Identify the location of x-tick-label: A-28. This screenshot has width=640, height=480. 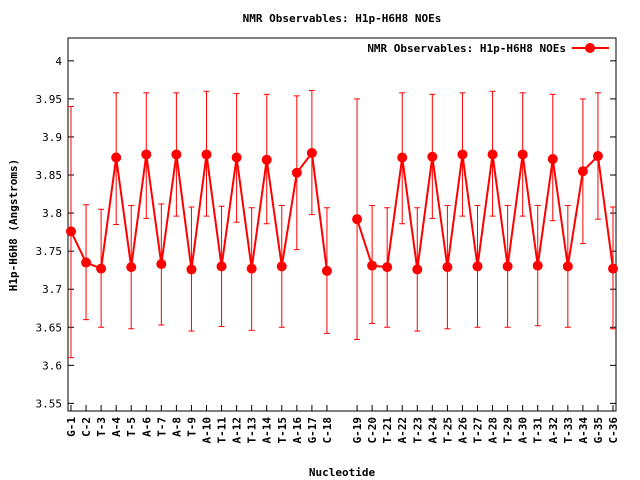
(493, 430).